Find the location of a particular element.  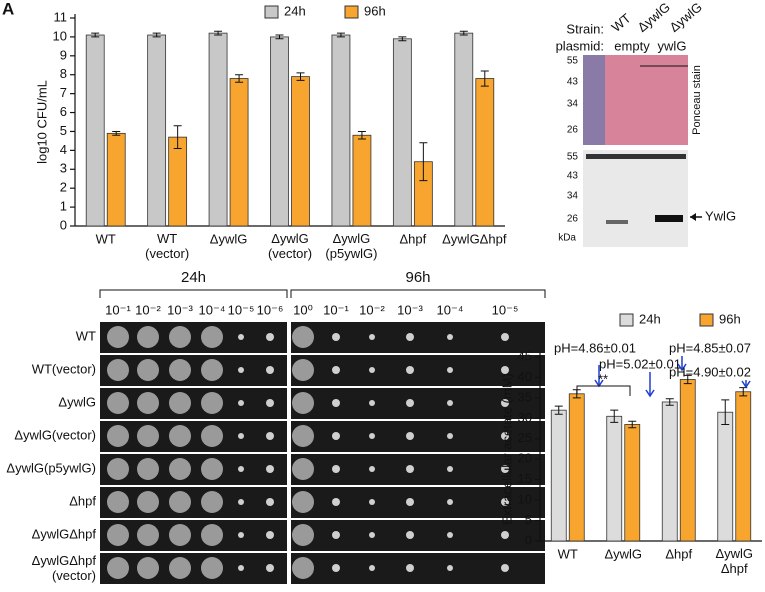

annotation: pH=4.90±0.02 is located at coordinates (710, 371).